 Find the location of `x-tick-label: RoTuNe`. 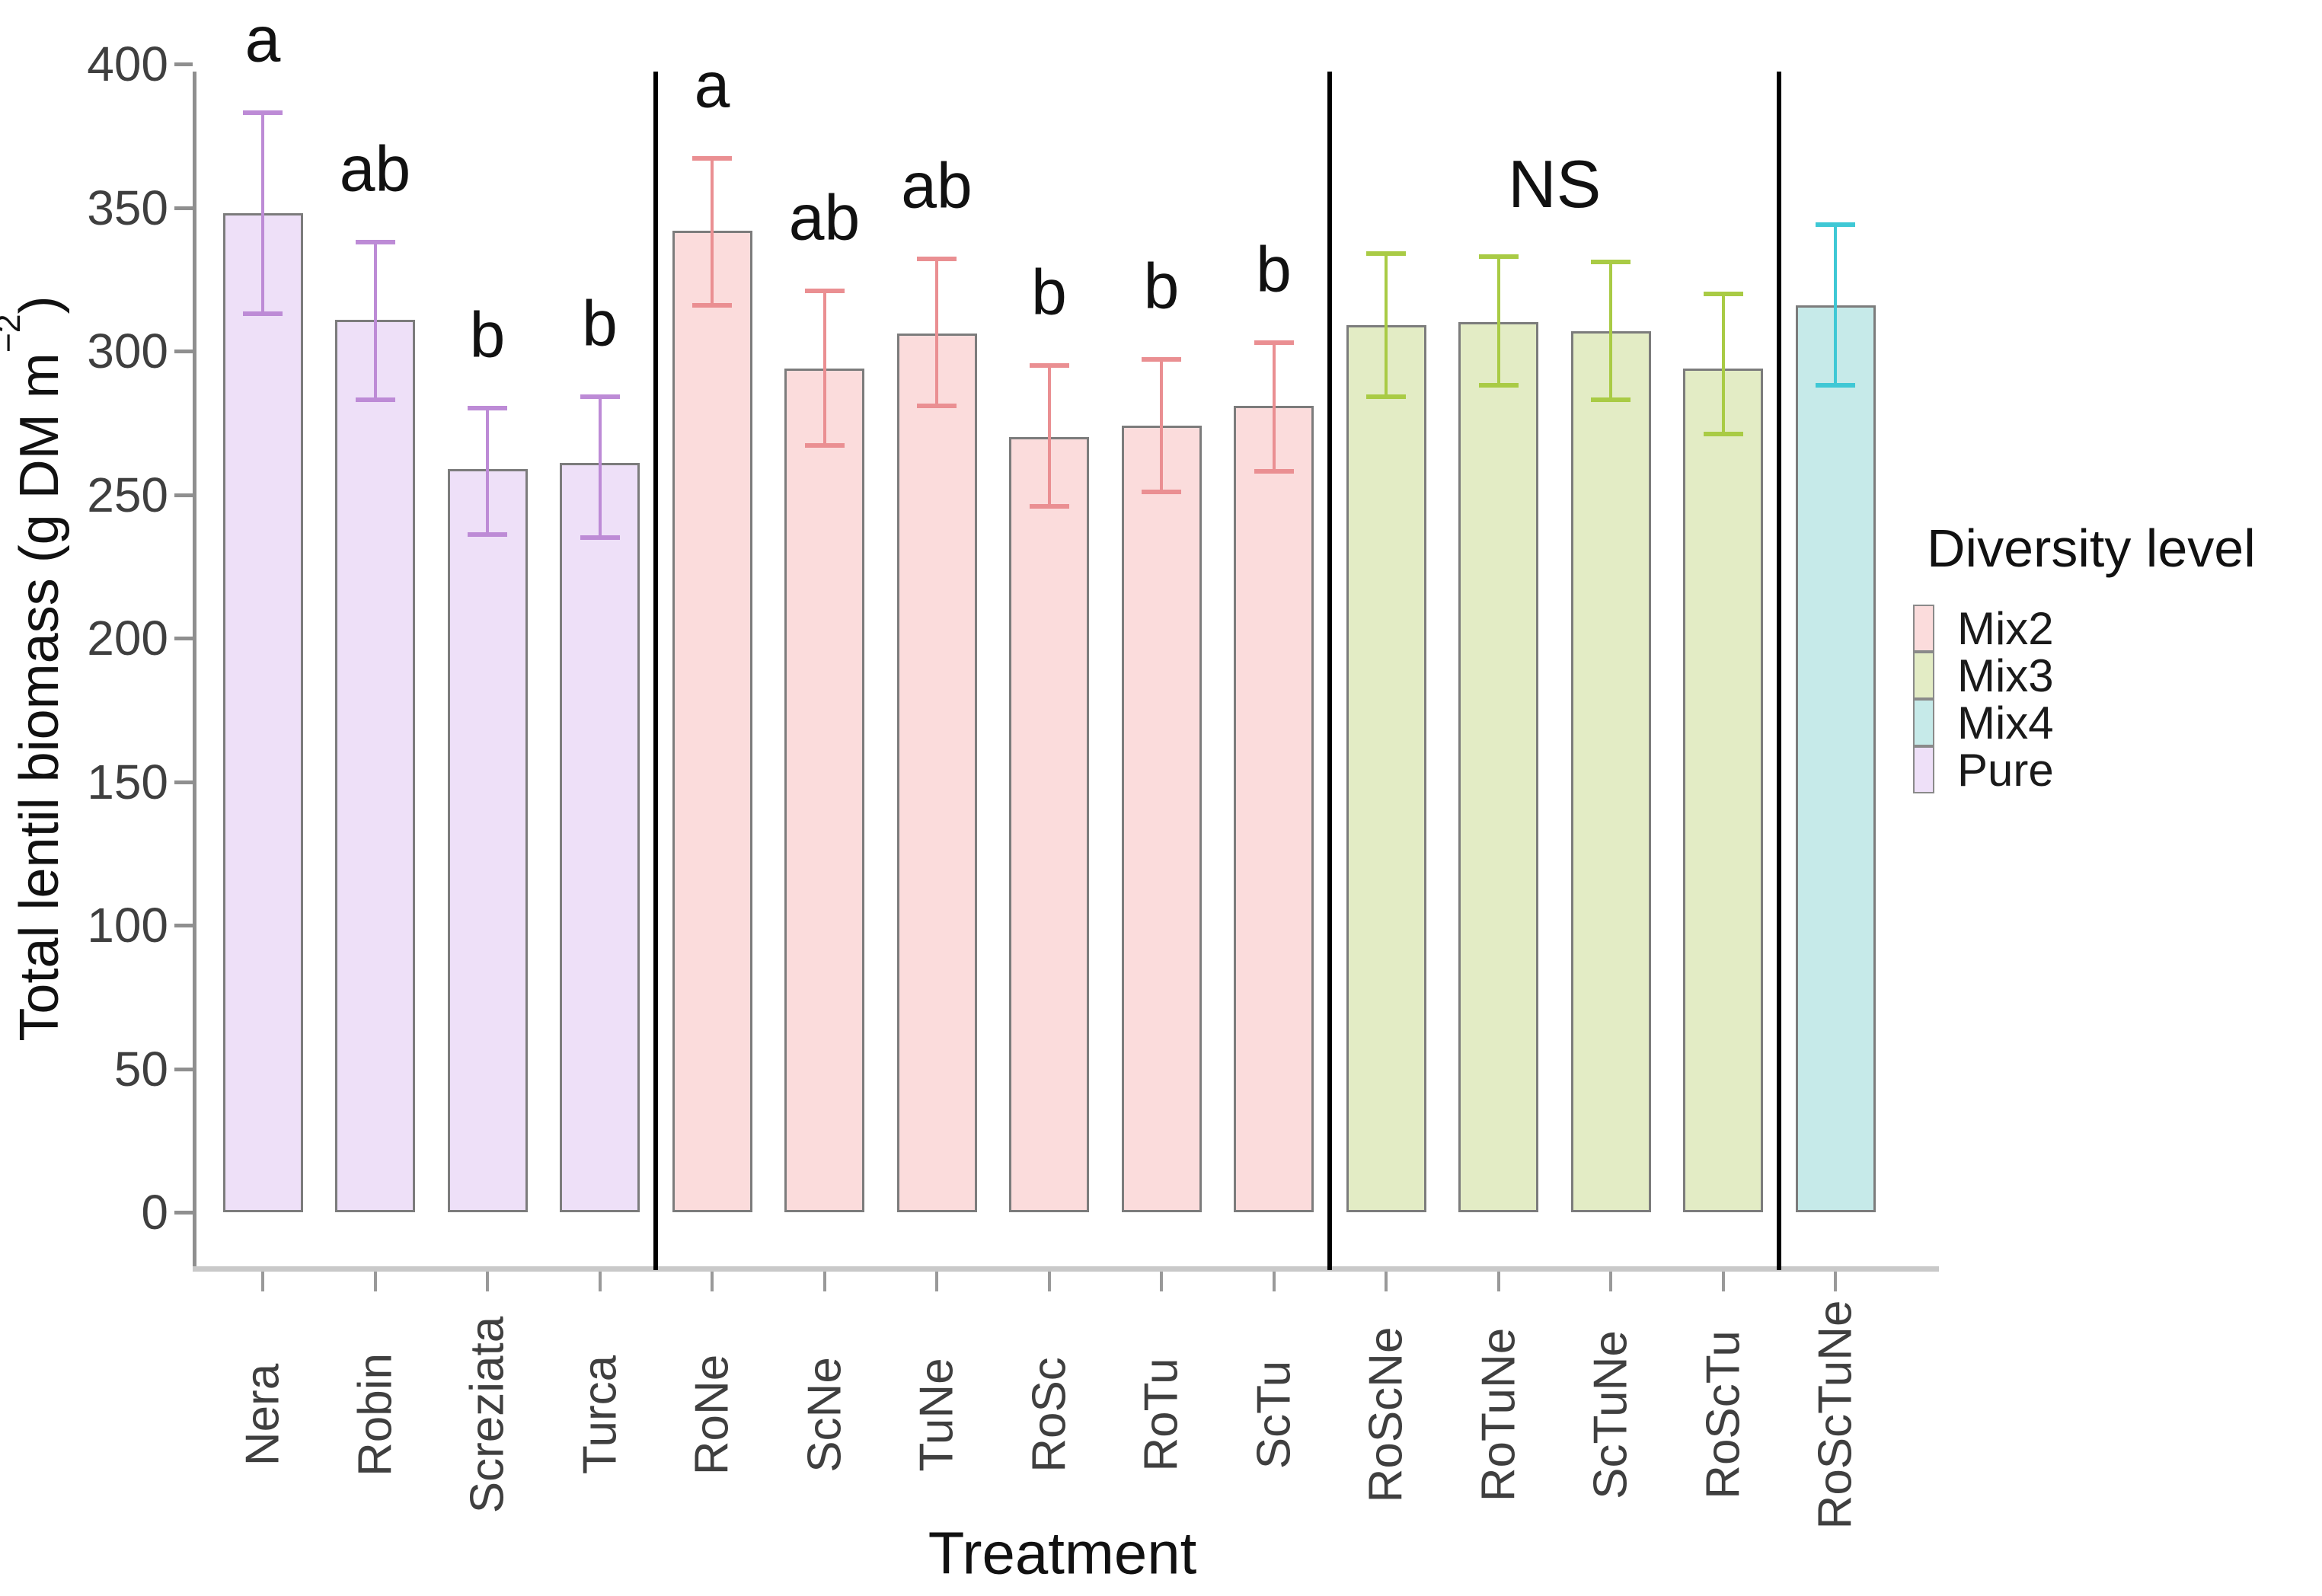

x-tick-label: RoTuNe is located at coordinates (1498, 1414).